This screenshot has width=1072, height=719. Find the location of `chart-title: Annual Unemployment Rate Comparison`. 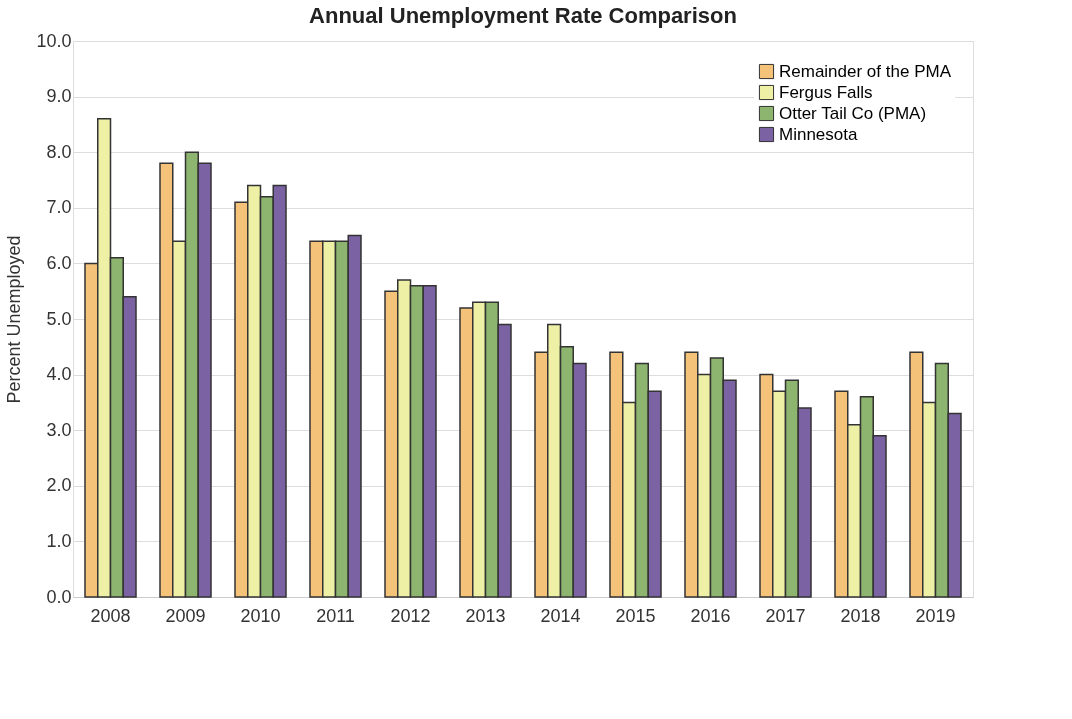

chart-title: Annual Unemployment Rate Comparison is located at coordinates (523, 15).